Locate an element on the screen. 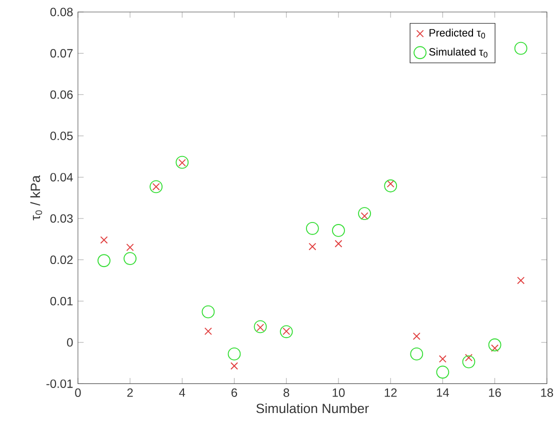 The image size is (558, 433). y-tick-label: 0 is located at coordinates (70, 342).